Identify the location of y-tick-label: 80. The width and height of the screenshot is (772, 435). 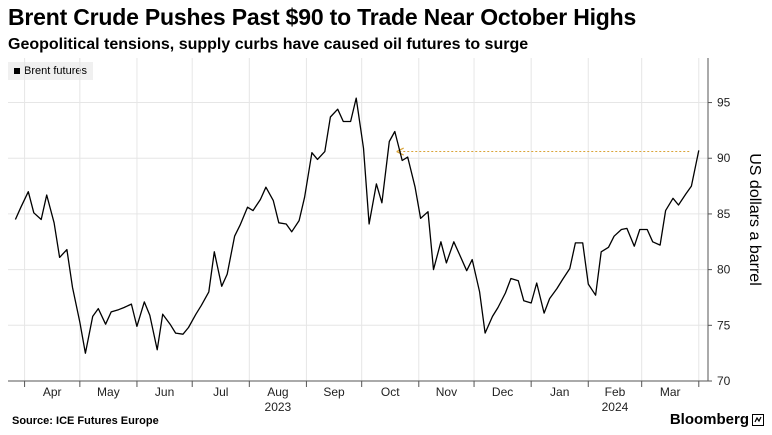
(724, 270).